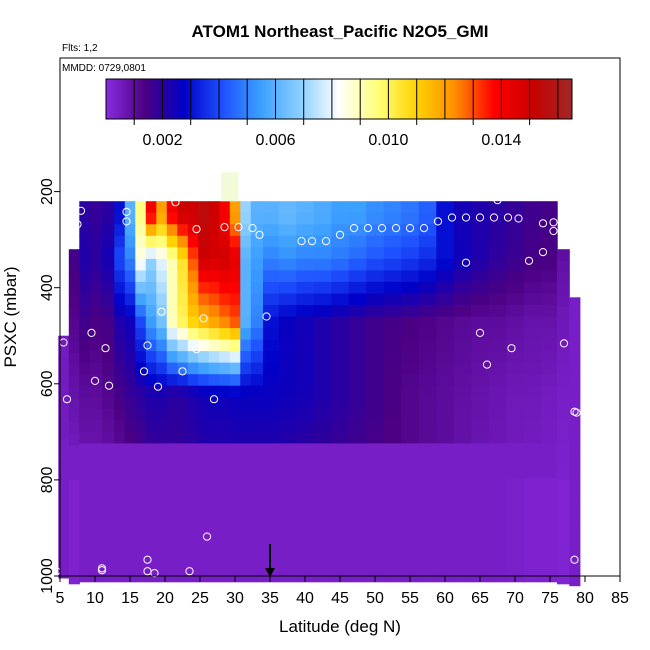 The width and height of the screenshot is (650, 650). Describe the element at coordinates (305, 598) in the screenshot. I see `x-tick-label: 40` at that location.